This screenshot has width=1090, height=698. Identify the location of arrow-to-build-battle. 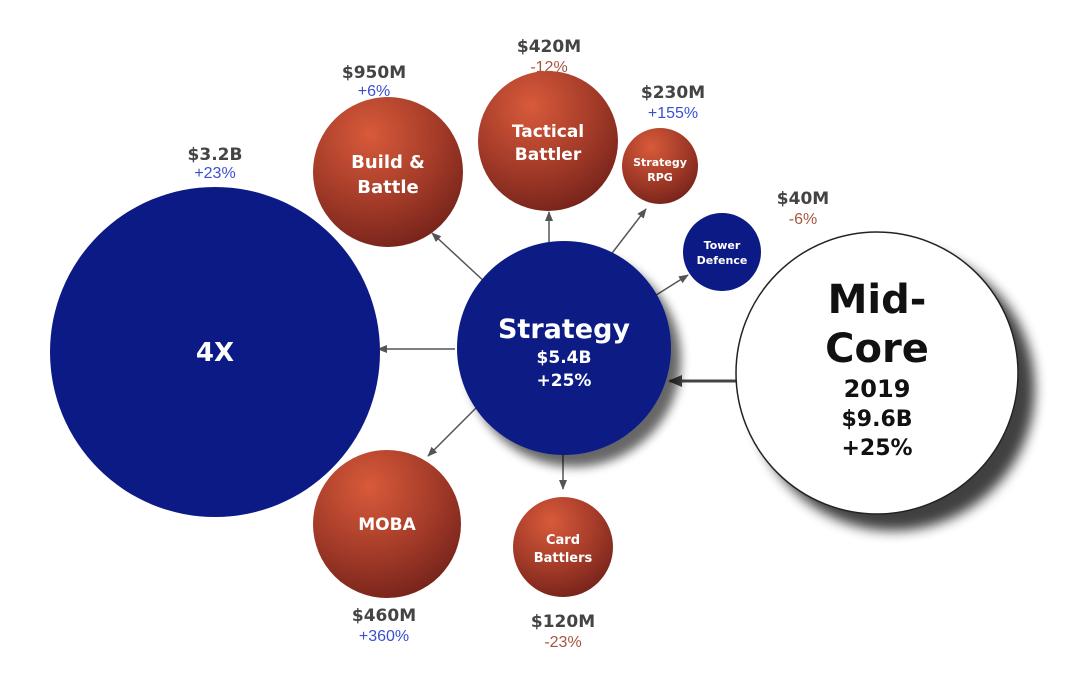
(459, 258).